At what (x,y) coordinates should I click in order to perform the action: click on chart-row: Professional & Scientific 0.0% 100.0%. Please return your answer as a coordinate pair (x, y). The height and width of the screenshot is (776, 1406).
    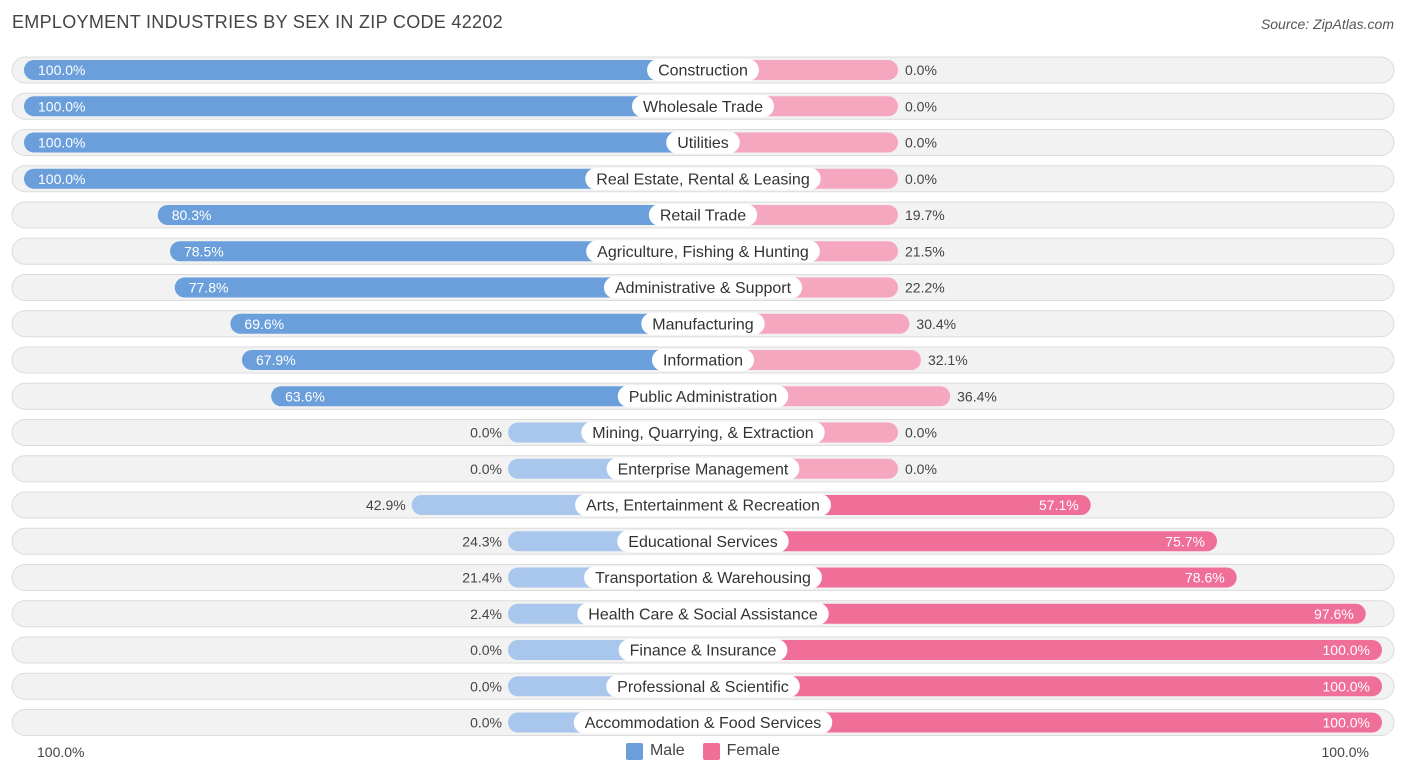
    Looking at the image, I should click on (703, 686).